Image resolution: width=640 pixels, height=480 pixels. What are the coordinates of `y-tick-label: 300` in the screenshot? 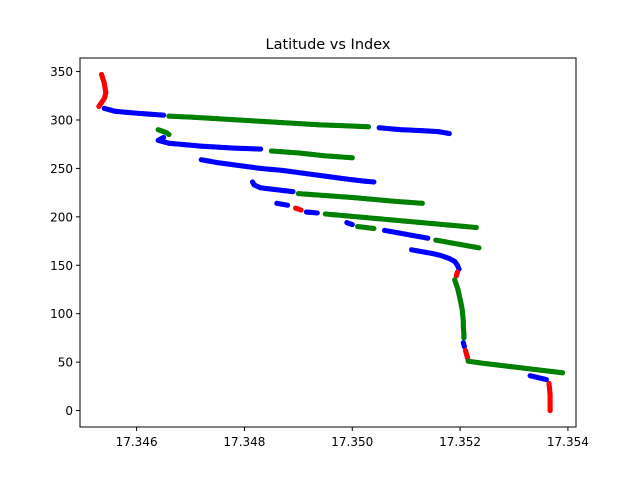 It's located at (61, 120).